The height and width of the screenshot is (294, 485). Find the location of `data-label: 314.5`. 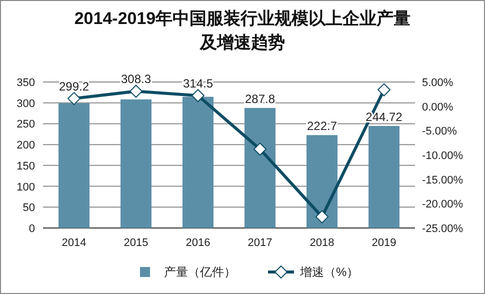

data-label: 314.5 is located at coordinates (198, 83).